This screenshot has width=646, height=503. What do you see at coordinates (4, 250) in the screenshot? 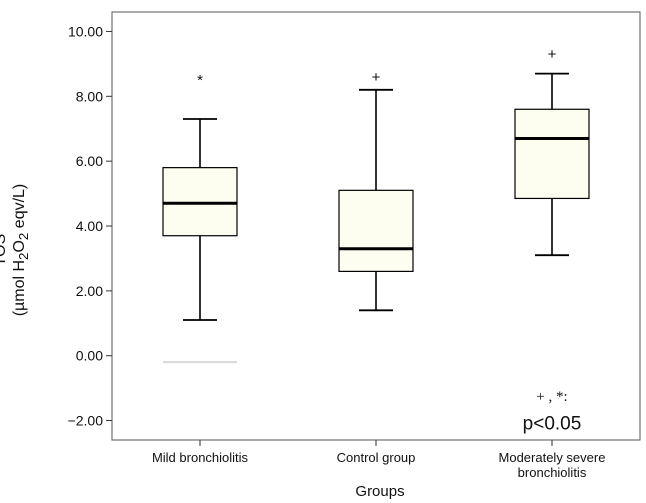
I see `y-axis-label-line1: TOS` at bounding box center [4, 250].